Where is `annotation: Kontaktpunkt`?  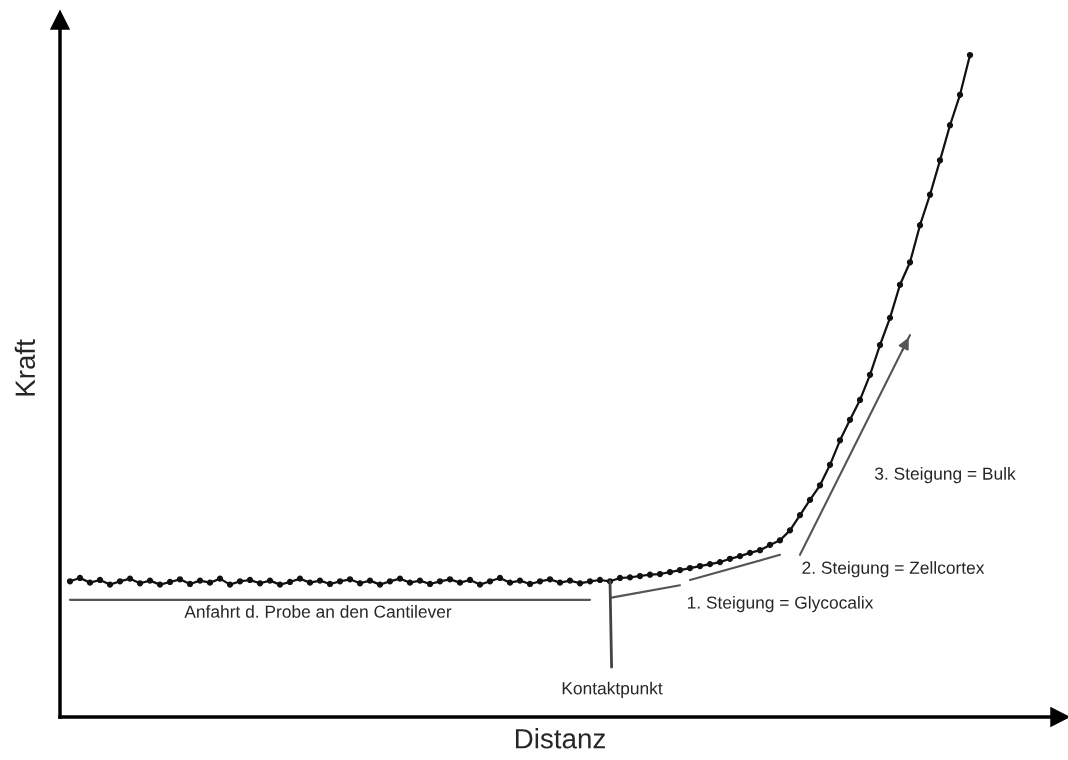 annotation: Kontaktpunkt is located at coordinates (612, 689).